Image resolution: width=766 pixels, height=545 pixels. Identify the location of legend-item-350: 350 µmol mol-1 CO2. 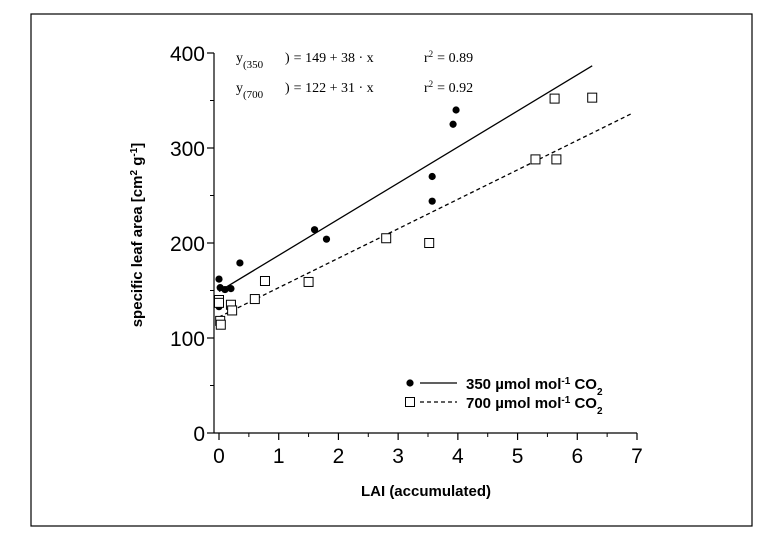
(504, 387).